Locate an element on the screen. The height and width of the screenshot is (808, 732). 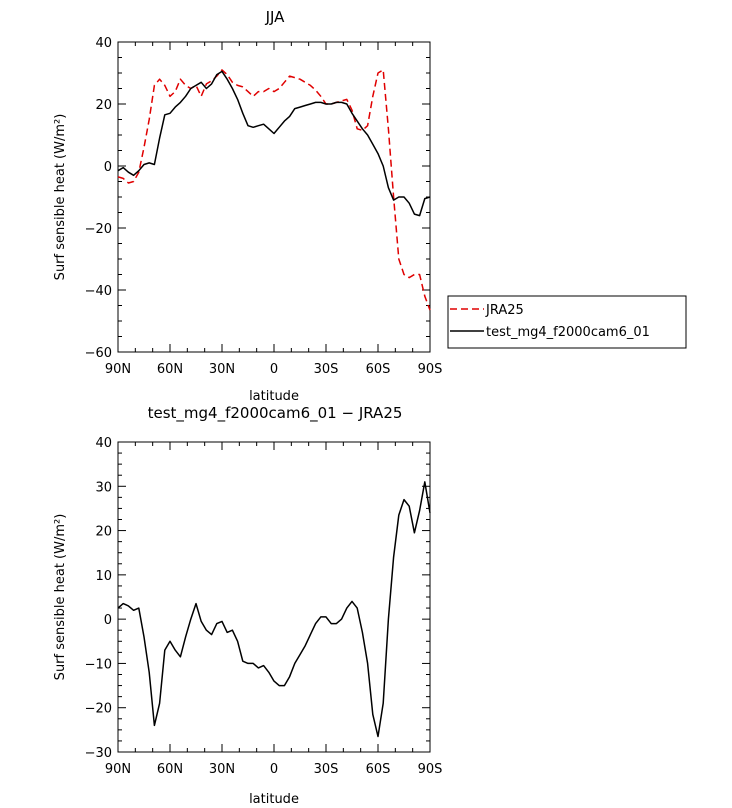
top-y-axis-label: Surf sensible heat (W/m²) is located at coordinates (60, 197).